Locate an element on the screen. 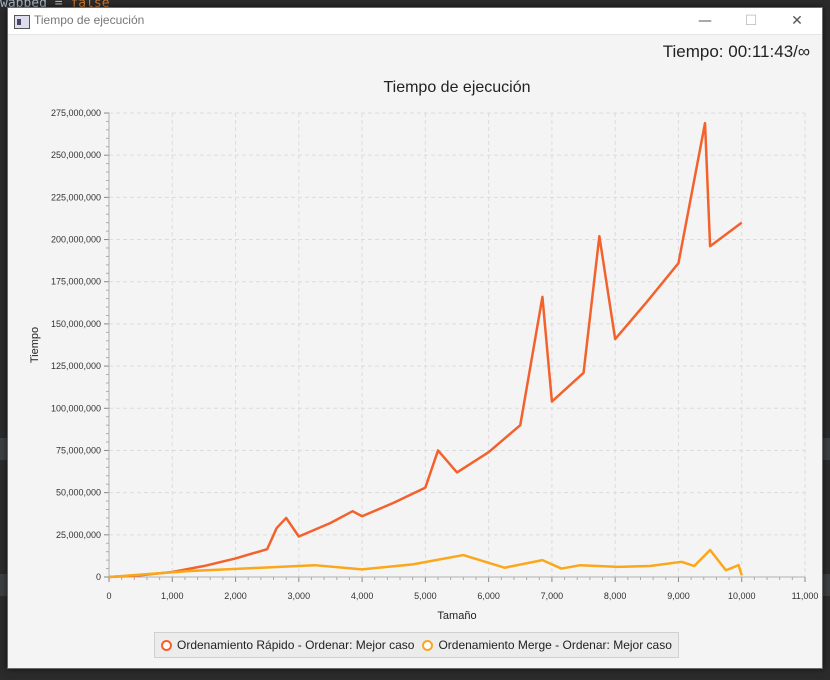 Image resolution: width=830 pixels, height=680 pixels. y-tick-label: 25,000,000 is located at coordinates (78, 535).